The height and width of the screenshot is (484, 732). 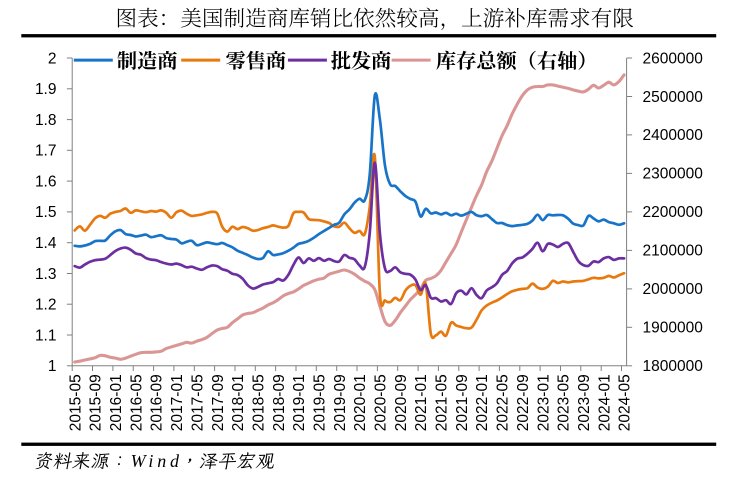 What do you see at coordinates (523, 402) in the screenshot?
I see `svg-text: 2022-09` at bounding box center [523, 402].